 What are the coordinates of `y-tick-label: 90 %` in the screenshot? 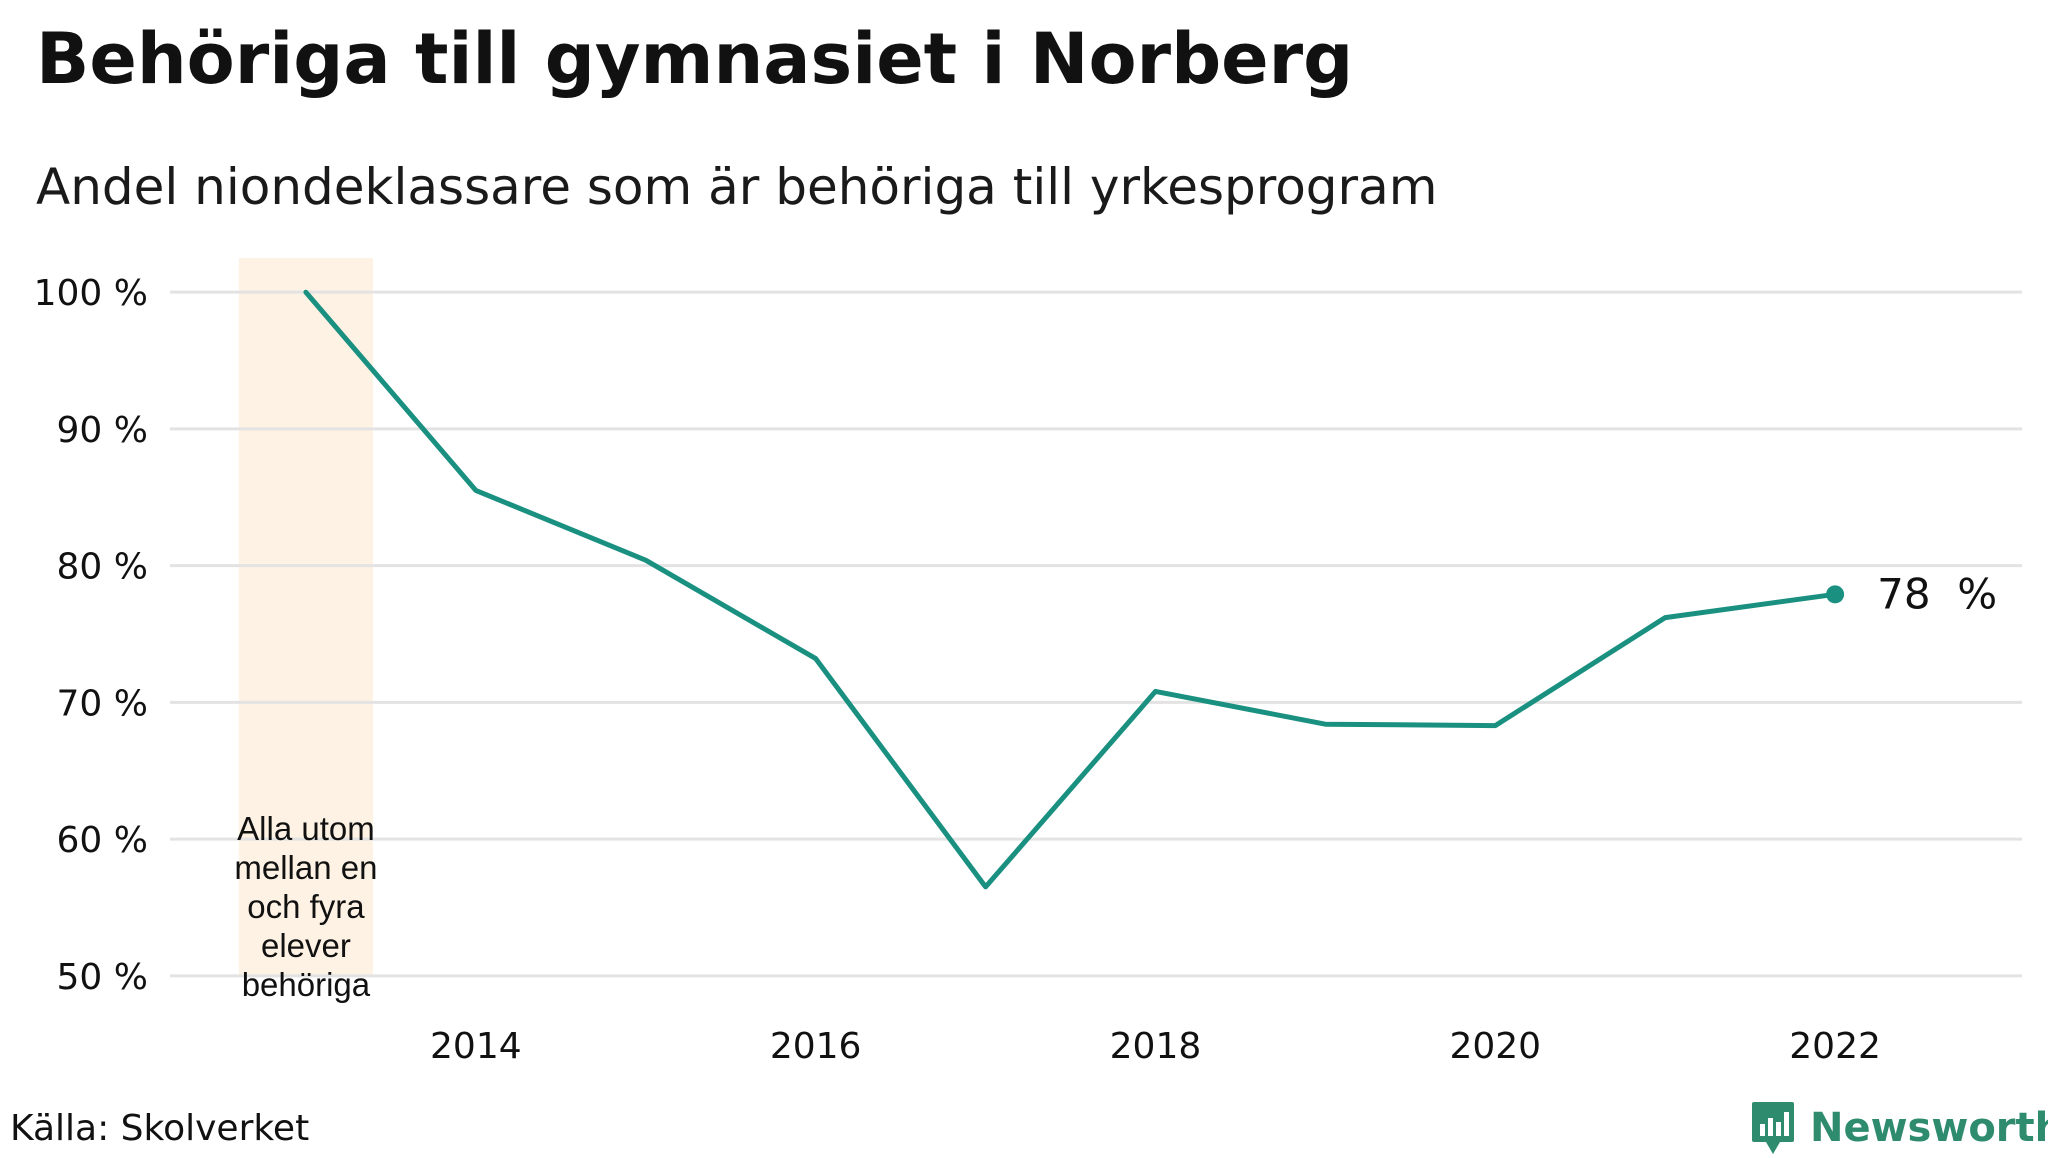 It's located at (102, 430).